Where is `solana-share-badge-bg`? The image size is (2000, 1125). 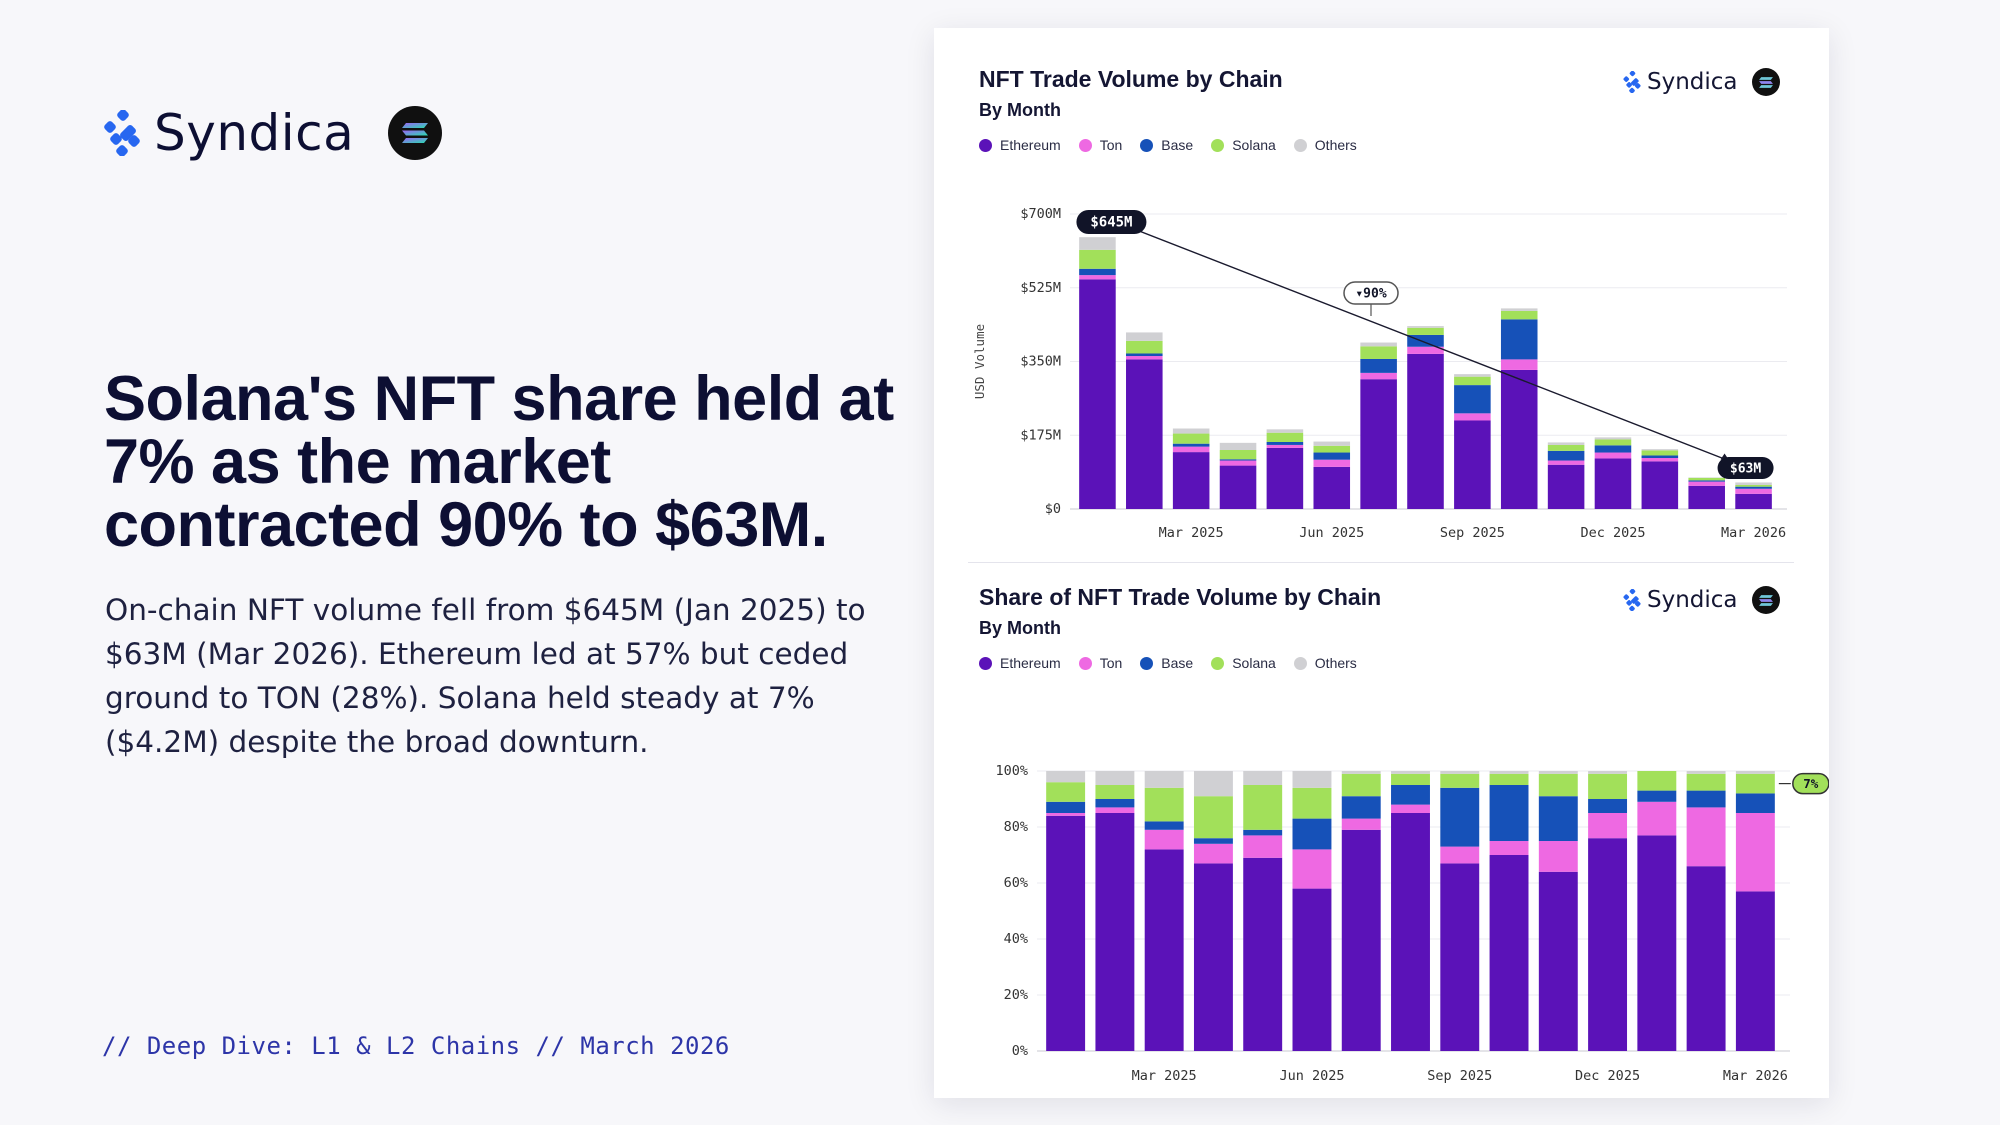 solana-share-badge-bg is located at coordinates (1810, 783).